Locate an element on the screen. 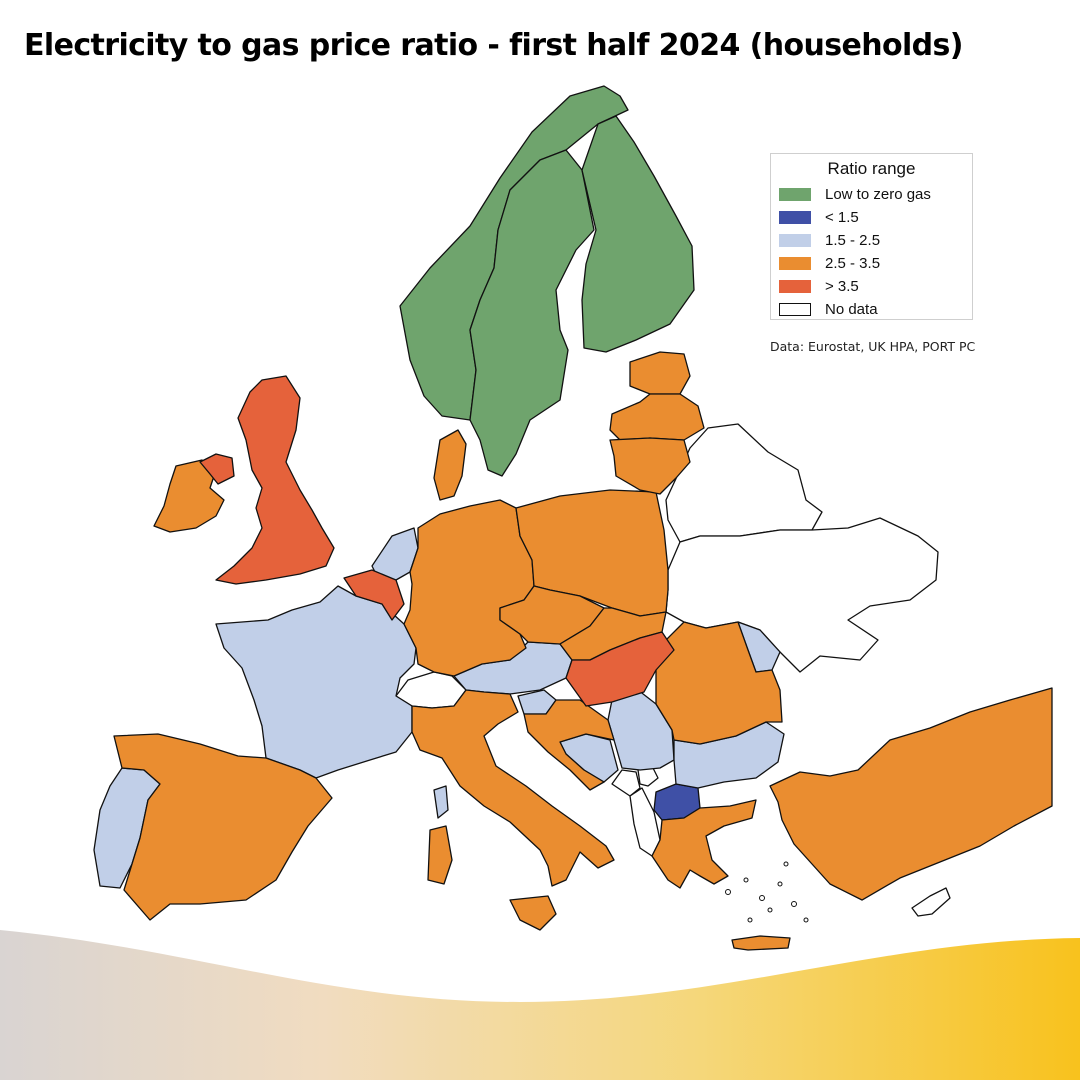 The height and width of the screenshot is (1080, 1080). island-sardinia is located at coordinates (440, 855).